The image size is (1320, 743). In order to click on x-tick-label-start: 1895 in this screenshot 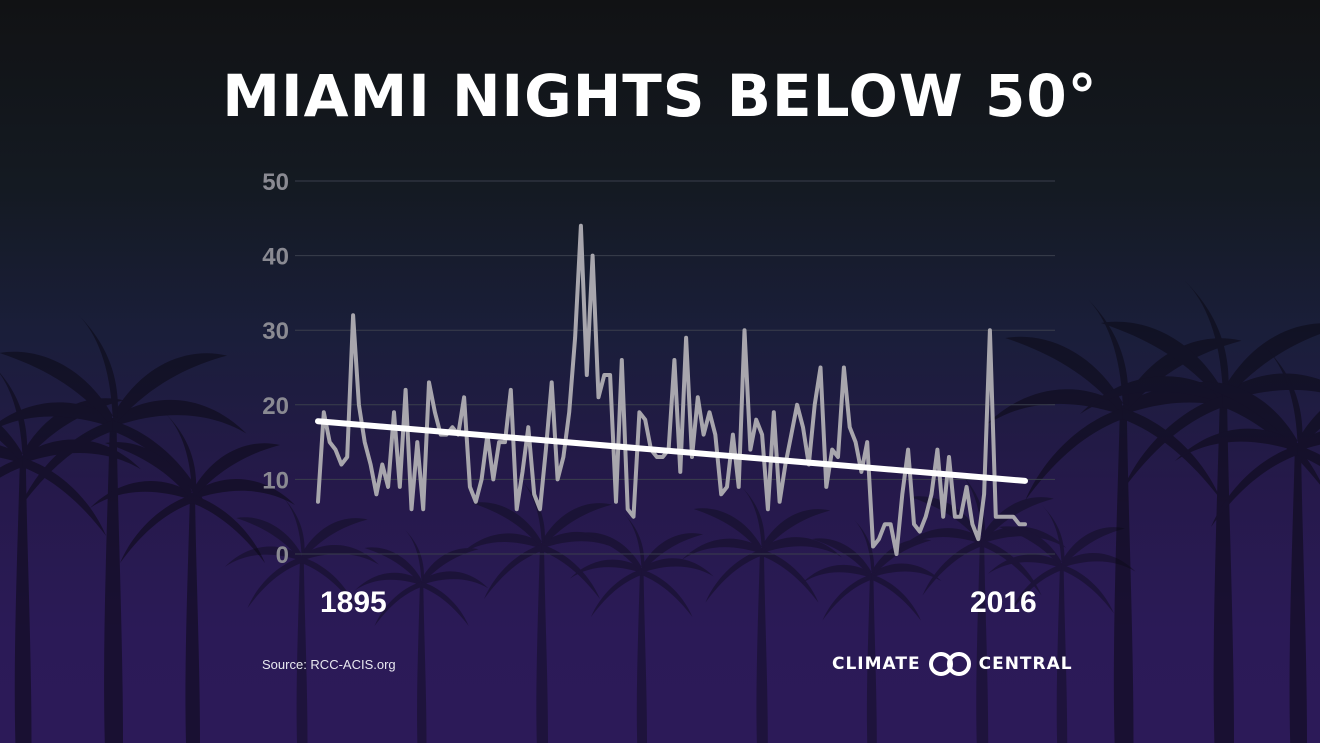, I will do `click(353, 602)`.